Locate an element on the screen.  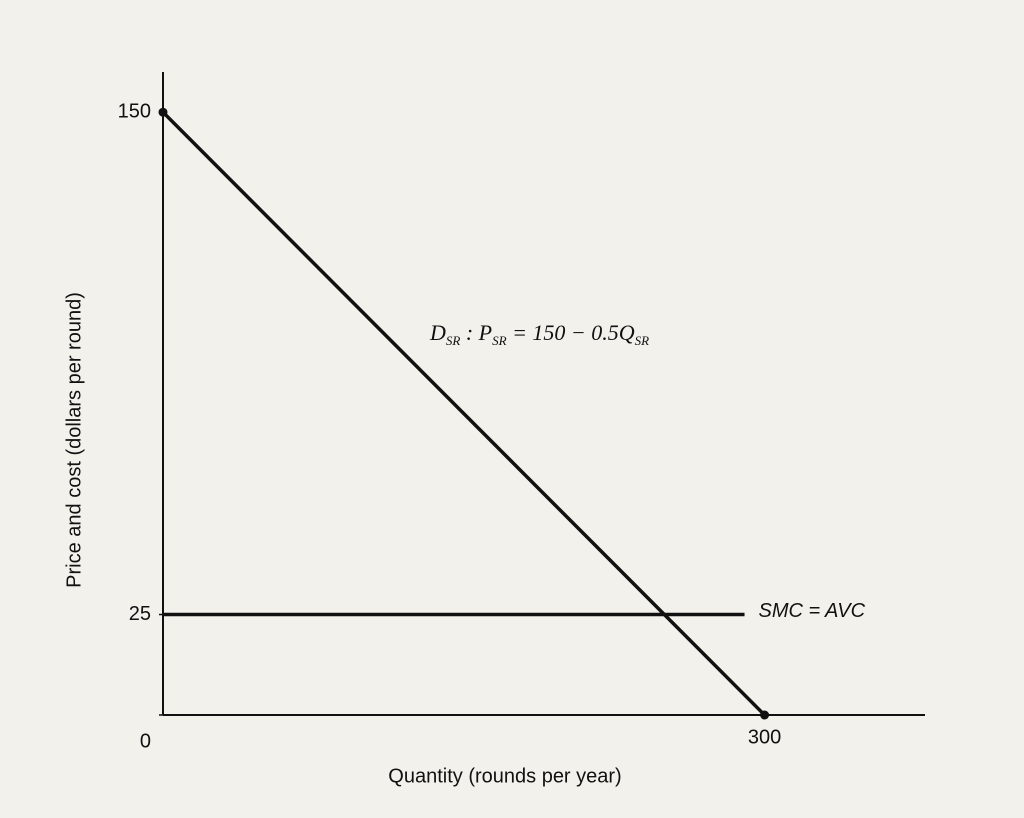
series-label: SMC = AVC is located at coordinates (812, 611).